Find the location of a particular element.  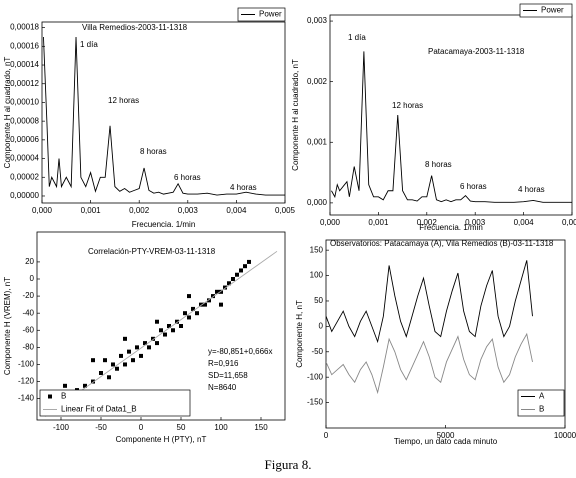

x-tick-label: 0,000 is located at coordinates (330, 222).